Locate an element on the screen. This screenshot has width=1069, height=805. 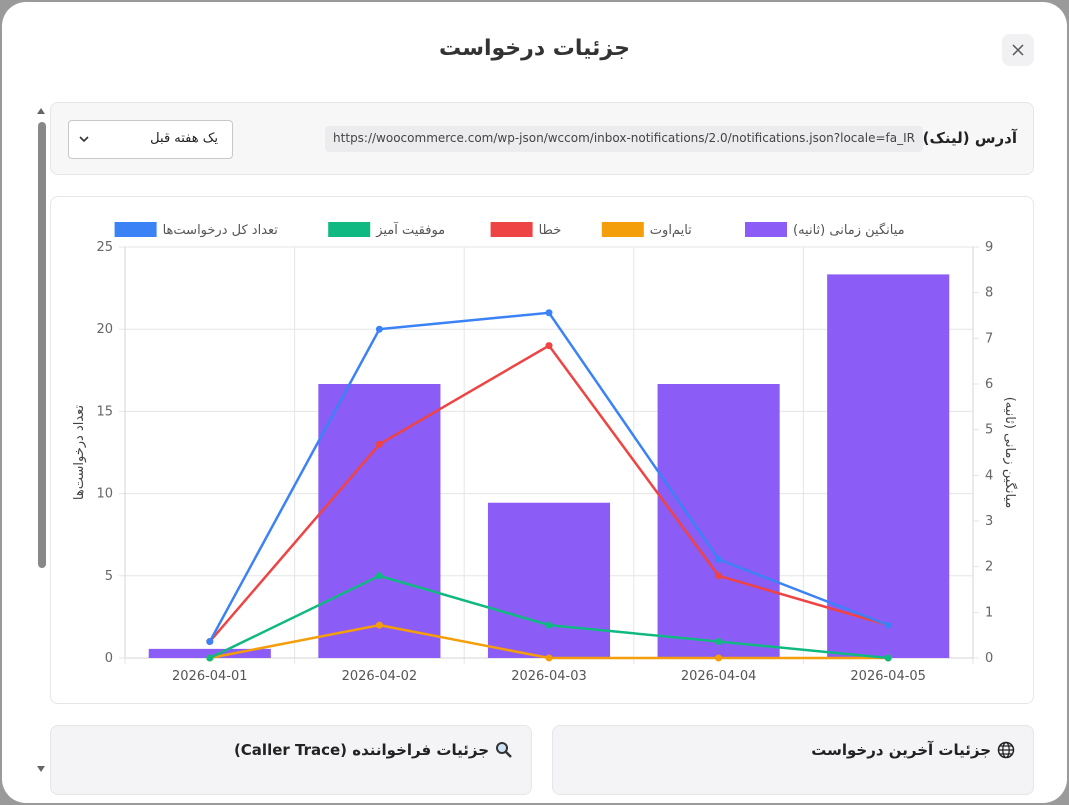
time-range-select: یک هفته قبل is located at coordinates (150, 139).